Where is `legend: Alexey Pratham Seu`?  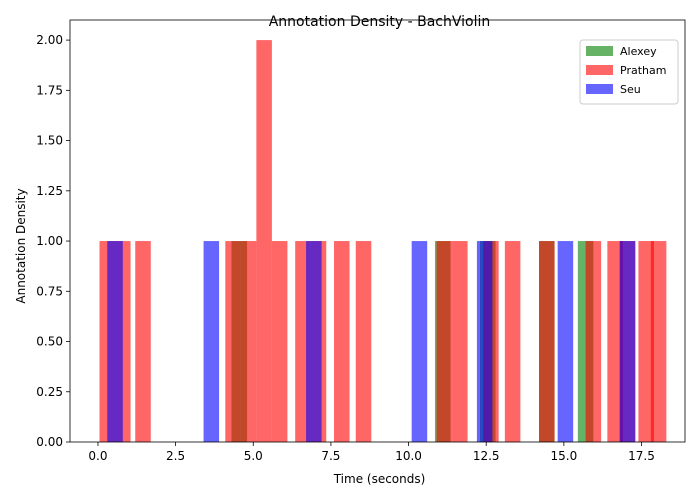 legend: Alexey Pratham Seu is located at coordinates (629, 72).